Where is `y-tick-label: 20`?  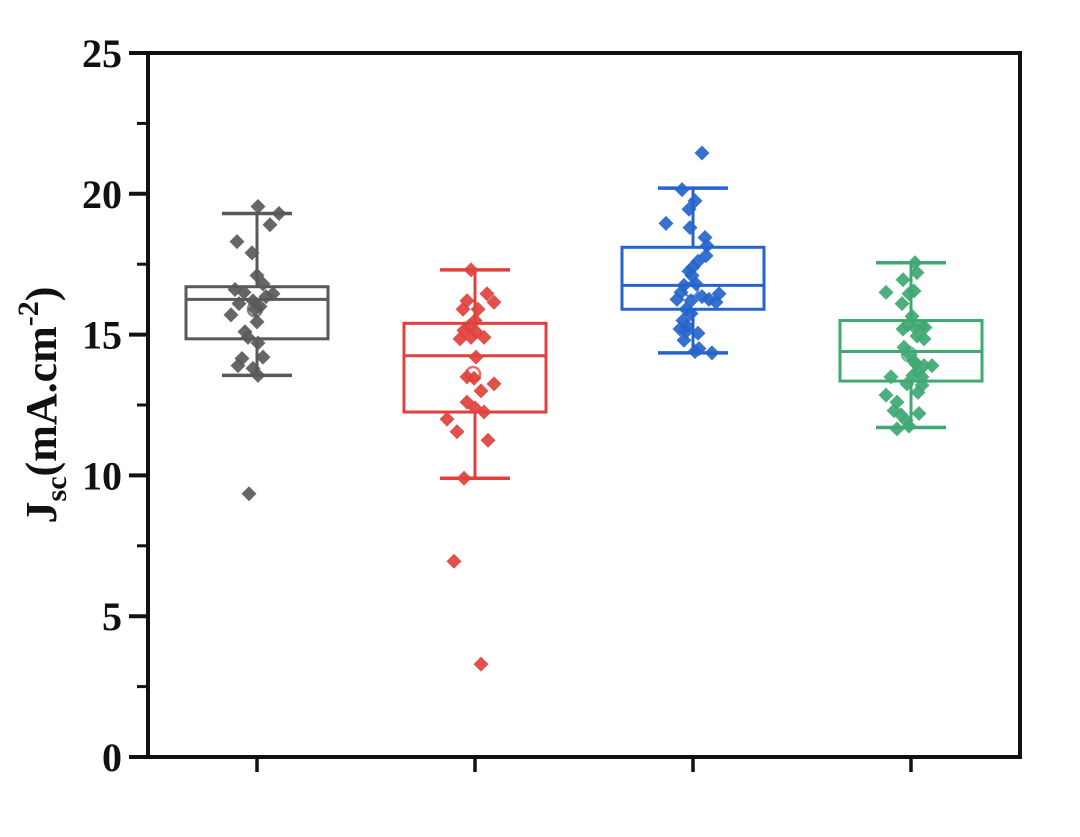
y-tick-label: 20 is located at coordinates (102, 194).